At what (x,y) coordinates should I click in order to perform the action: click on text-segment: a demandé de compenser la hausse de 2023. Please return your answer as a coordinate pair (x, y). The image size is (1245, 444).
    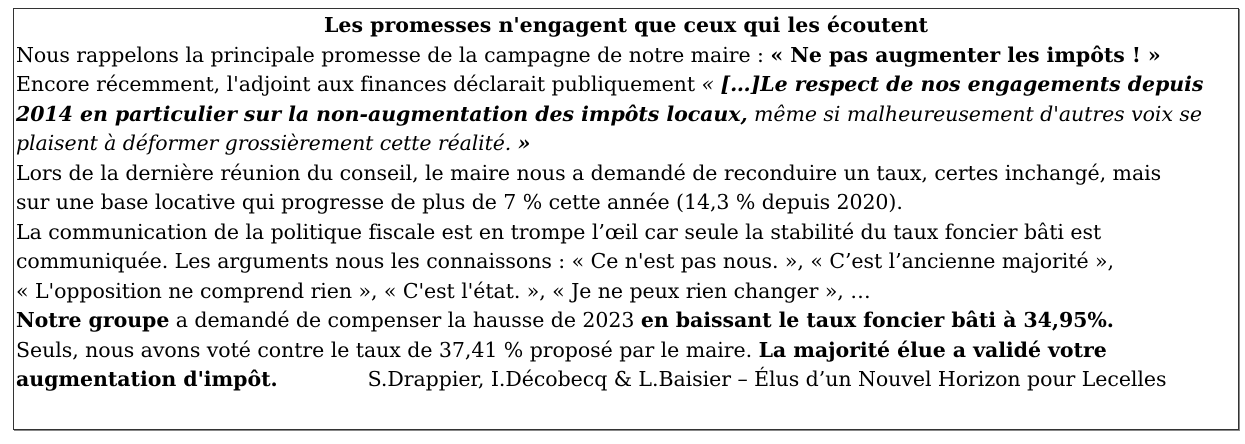
    Looking at the image, I should click on (405, 320).